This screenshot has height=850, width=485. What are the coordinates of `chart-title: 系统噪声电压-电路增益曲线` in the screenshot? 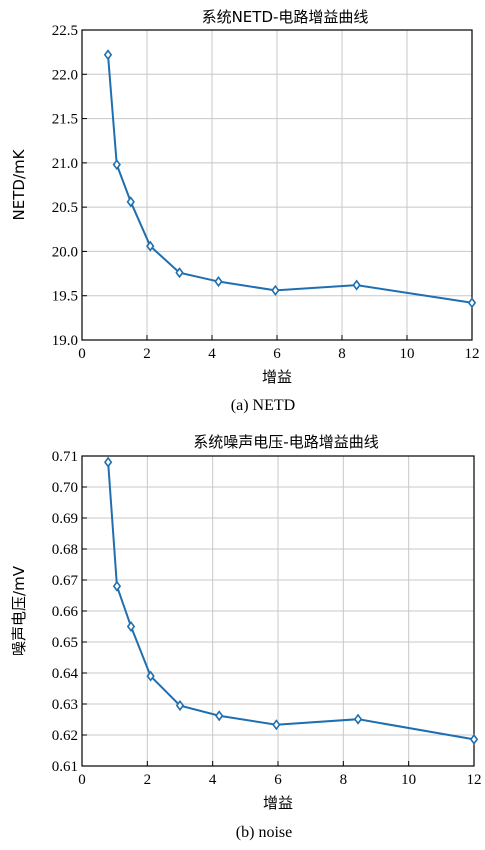 It's located at (285, 442).